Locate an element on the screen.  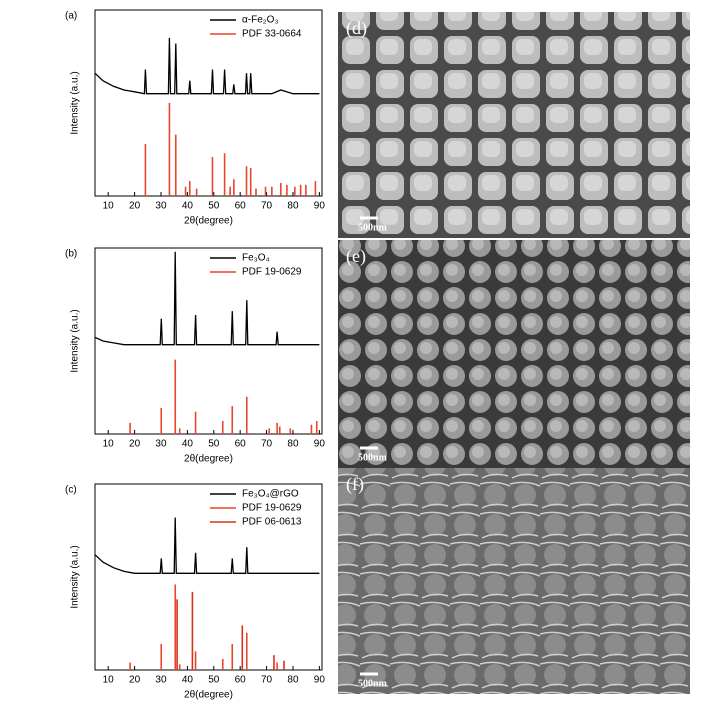
panel-label: (a) is located at coordinates (71, 16).